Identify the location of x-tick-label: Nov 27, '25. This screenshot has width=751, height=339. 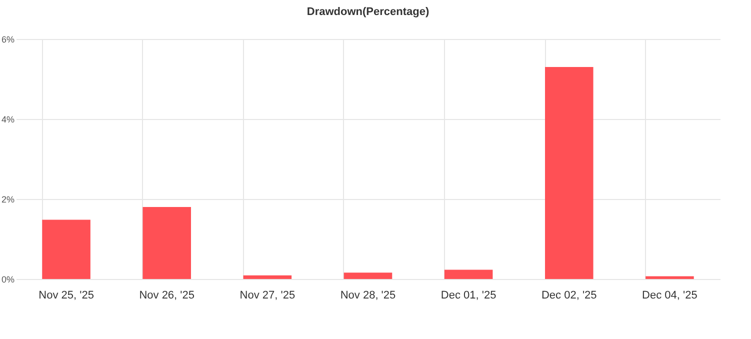
(268, 296).